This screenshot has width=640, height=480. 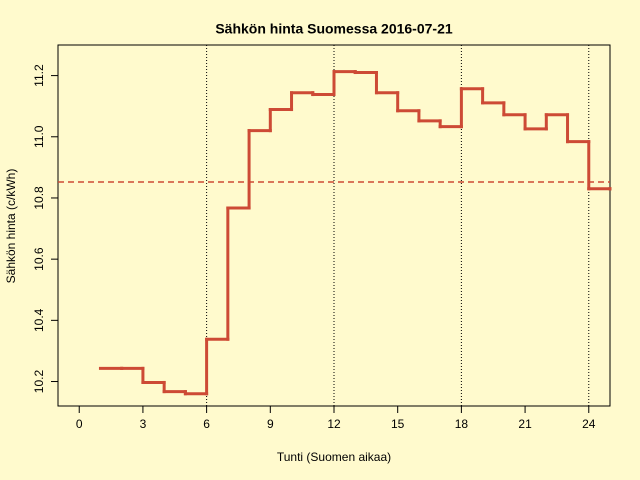 I want to click on x-tick-label: 0, so click(x=79, y=424).